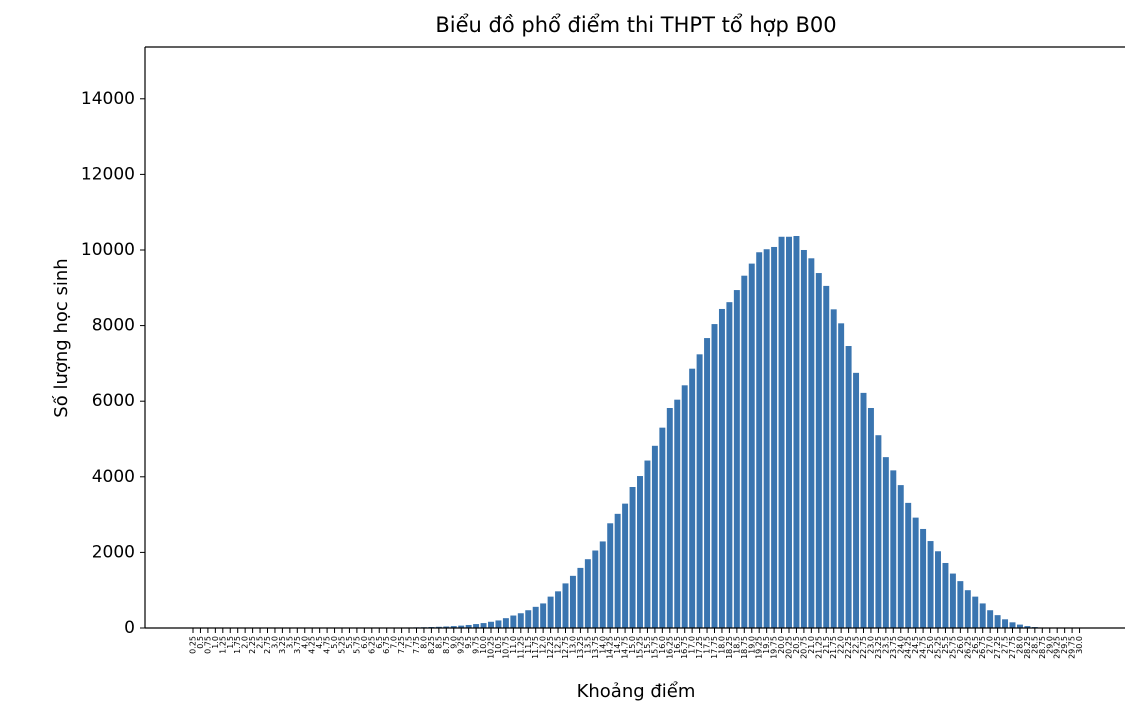 Image resolution: width=1125 pixels, height=719 pixels. I want to click on x-tick-label: 25.75, so click(952, 647).